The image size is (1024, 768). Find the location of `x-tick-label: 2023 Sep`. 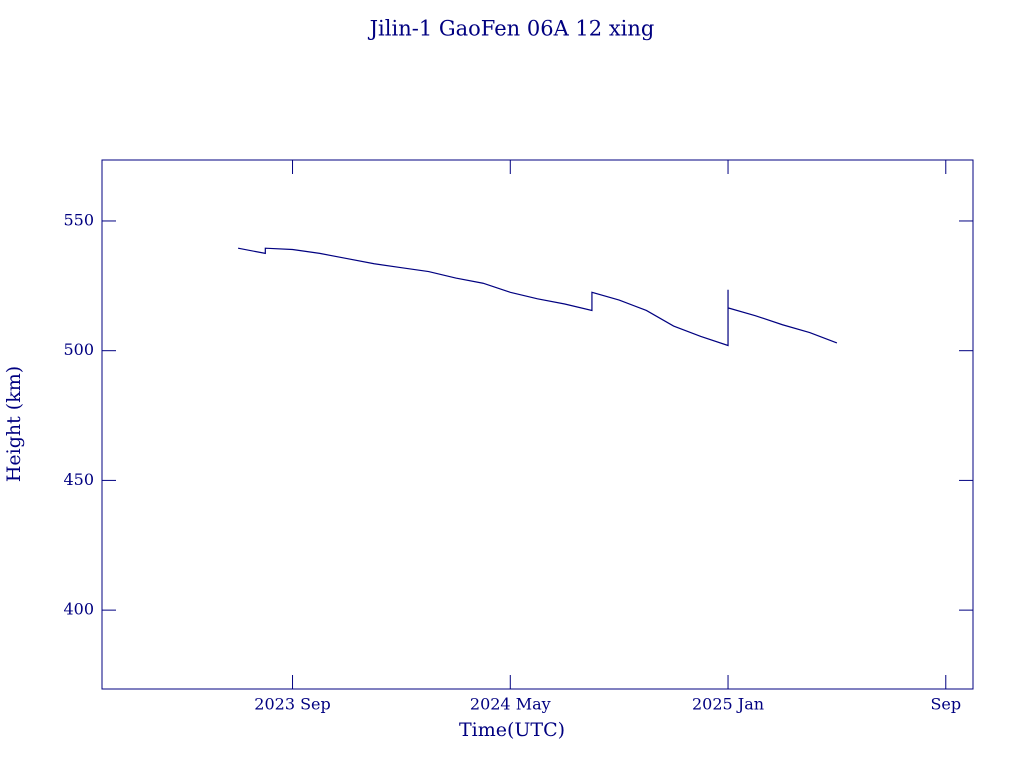

x-tick-label: 2023 Sep is located at coordinates (292, 704).